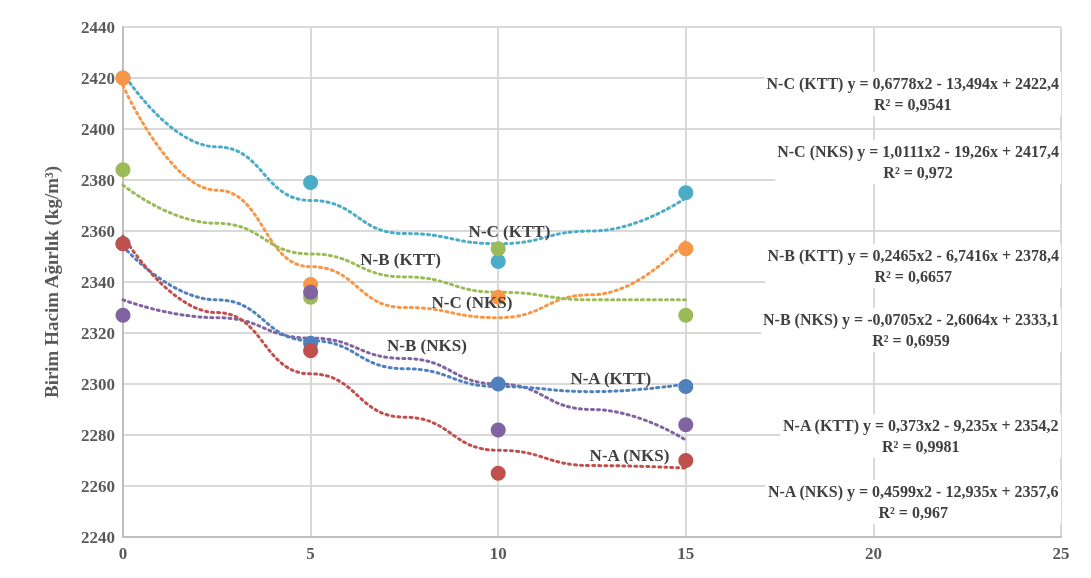 The width and height of the screenshot is (1091, 578). I want to click on y-tick-label: 2300, so click(98, 384).